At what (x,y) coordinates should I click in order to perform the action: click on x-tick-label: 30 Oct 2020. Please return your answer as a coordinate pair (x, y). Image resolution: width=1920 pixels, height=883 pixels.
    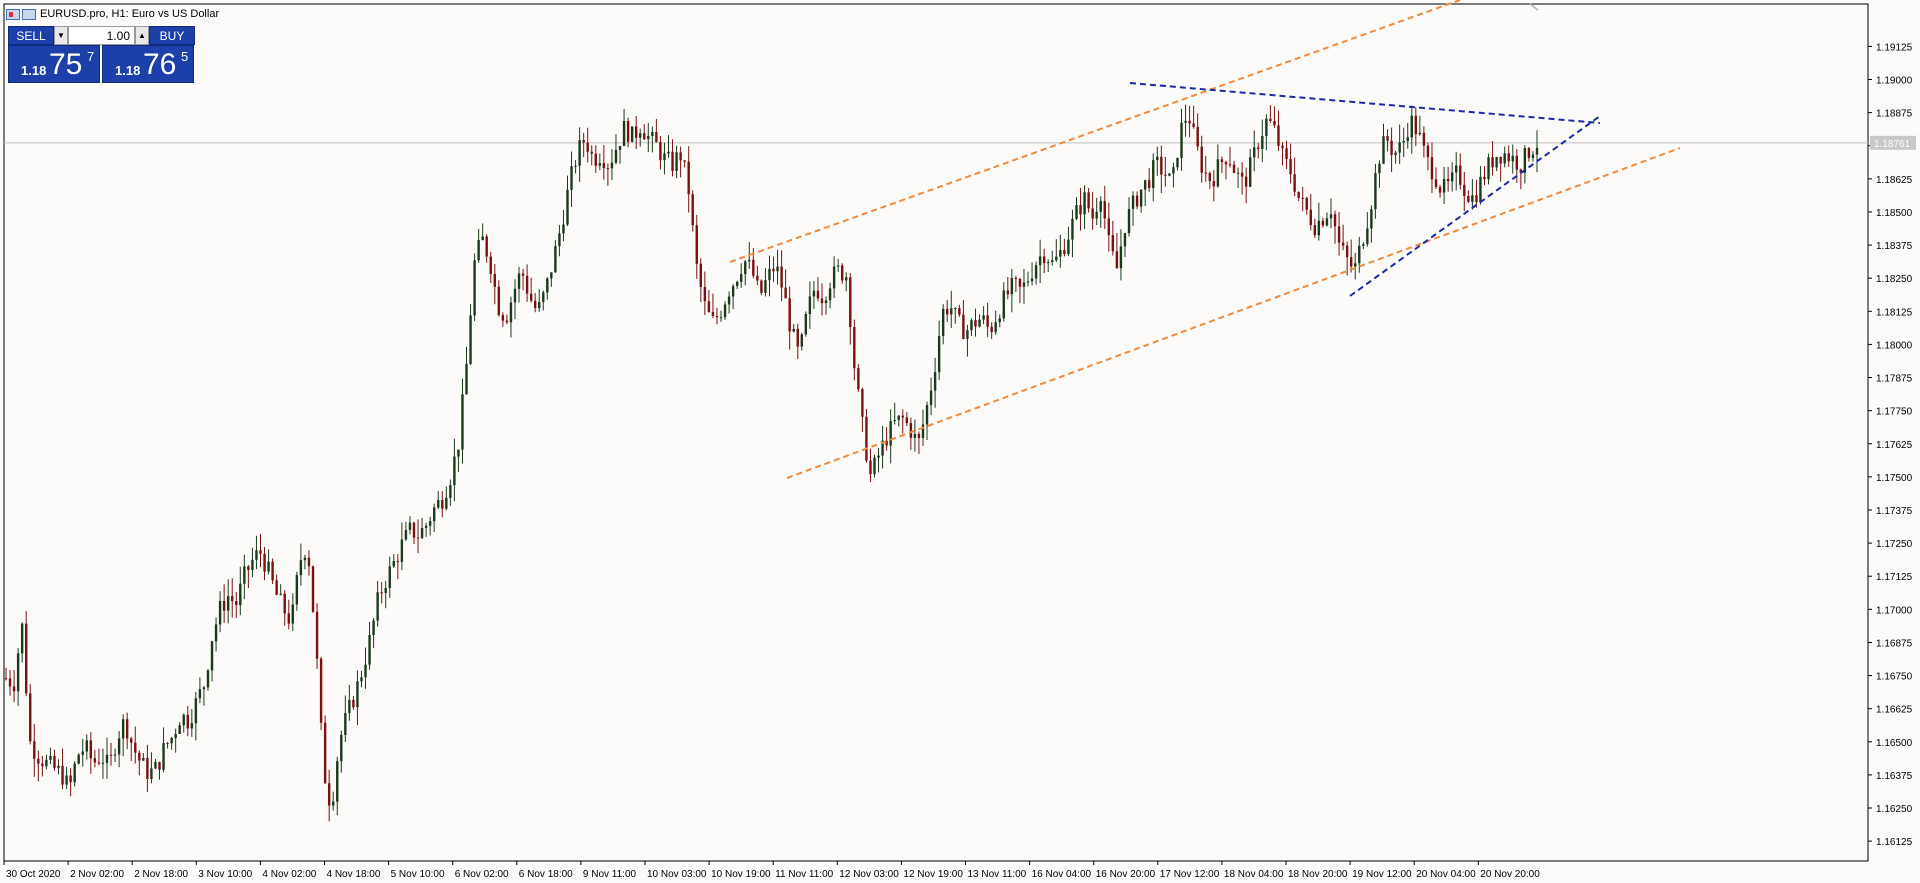
    Looking at the image, I should click on (33, 874).